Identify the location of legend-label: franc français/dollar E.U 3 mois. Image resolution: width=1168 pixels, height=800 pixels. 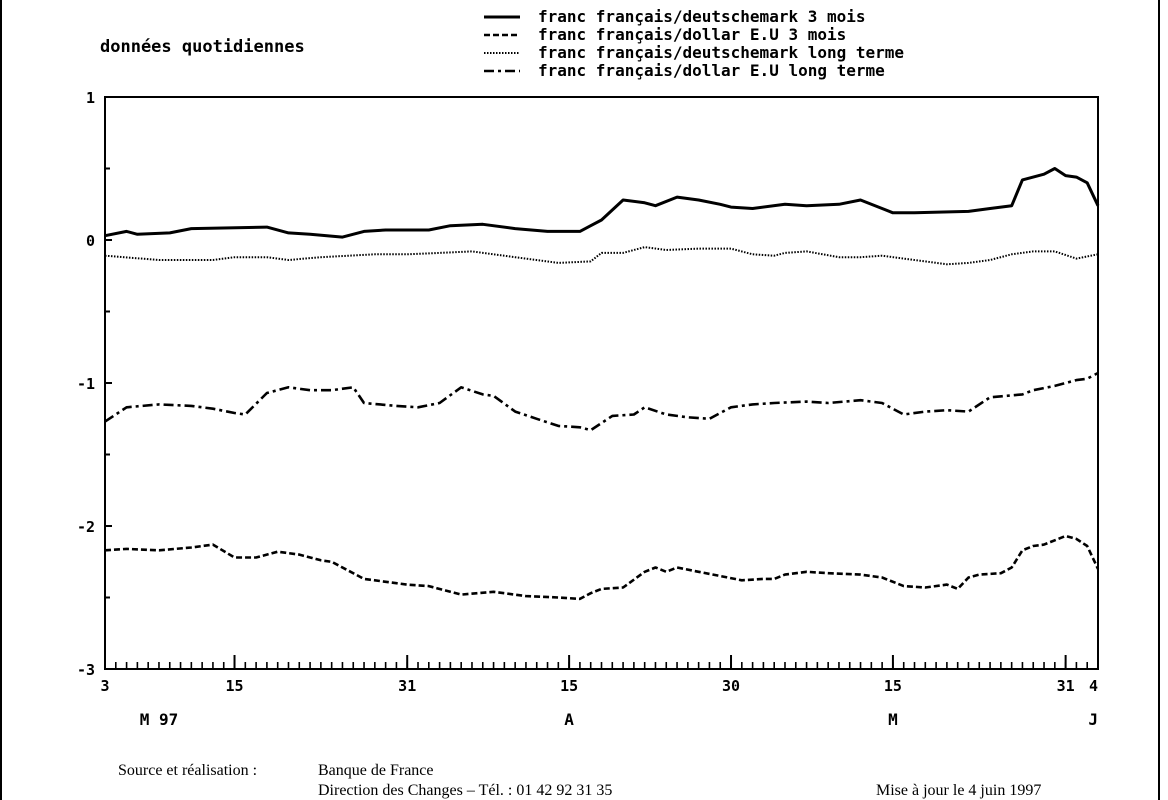
(692, 34).